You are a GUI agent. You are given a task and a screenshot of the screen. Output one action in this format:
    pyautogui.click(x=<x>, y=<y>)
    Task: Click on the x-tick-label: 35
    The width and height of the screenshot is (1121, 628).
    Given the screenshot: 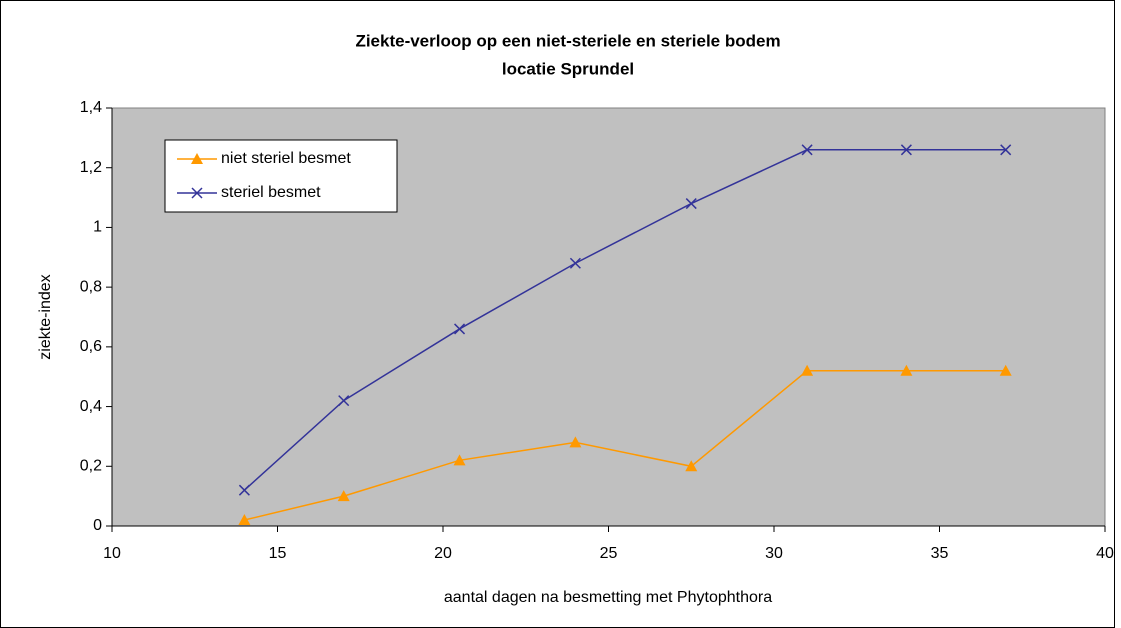 What is the action you would take?
    pyautogui.click(x=940, y=553)
    